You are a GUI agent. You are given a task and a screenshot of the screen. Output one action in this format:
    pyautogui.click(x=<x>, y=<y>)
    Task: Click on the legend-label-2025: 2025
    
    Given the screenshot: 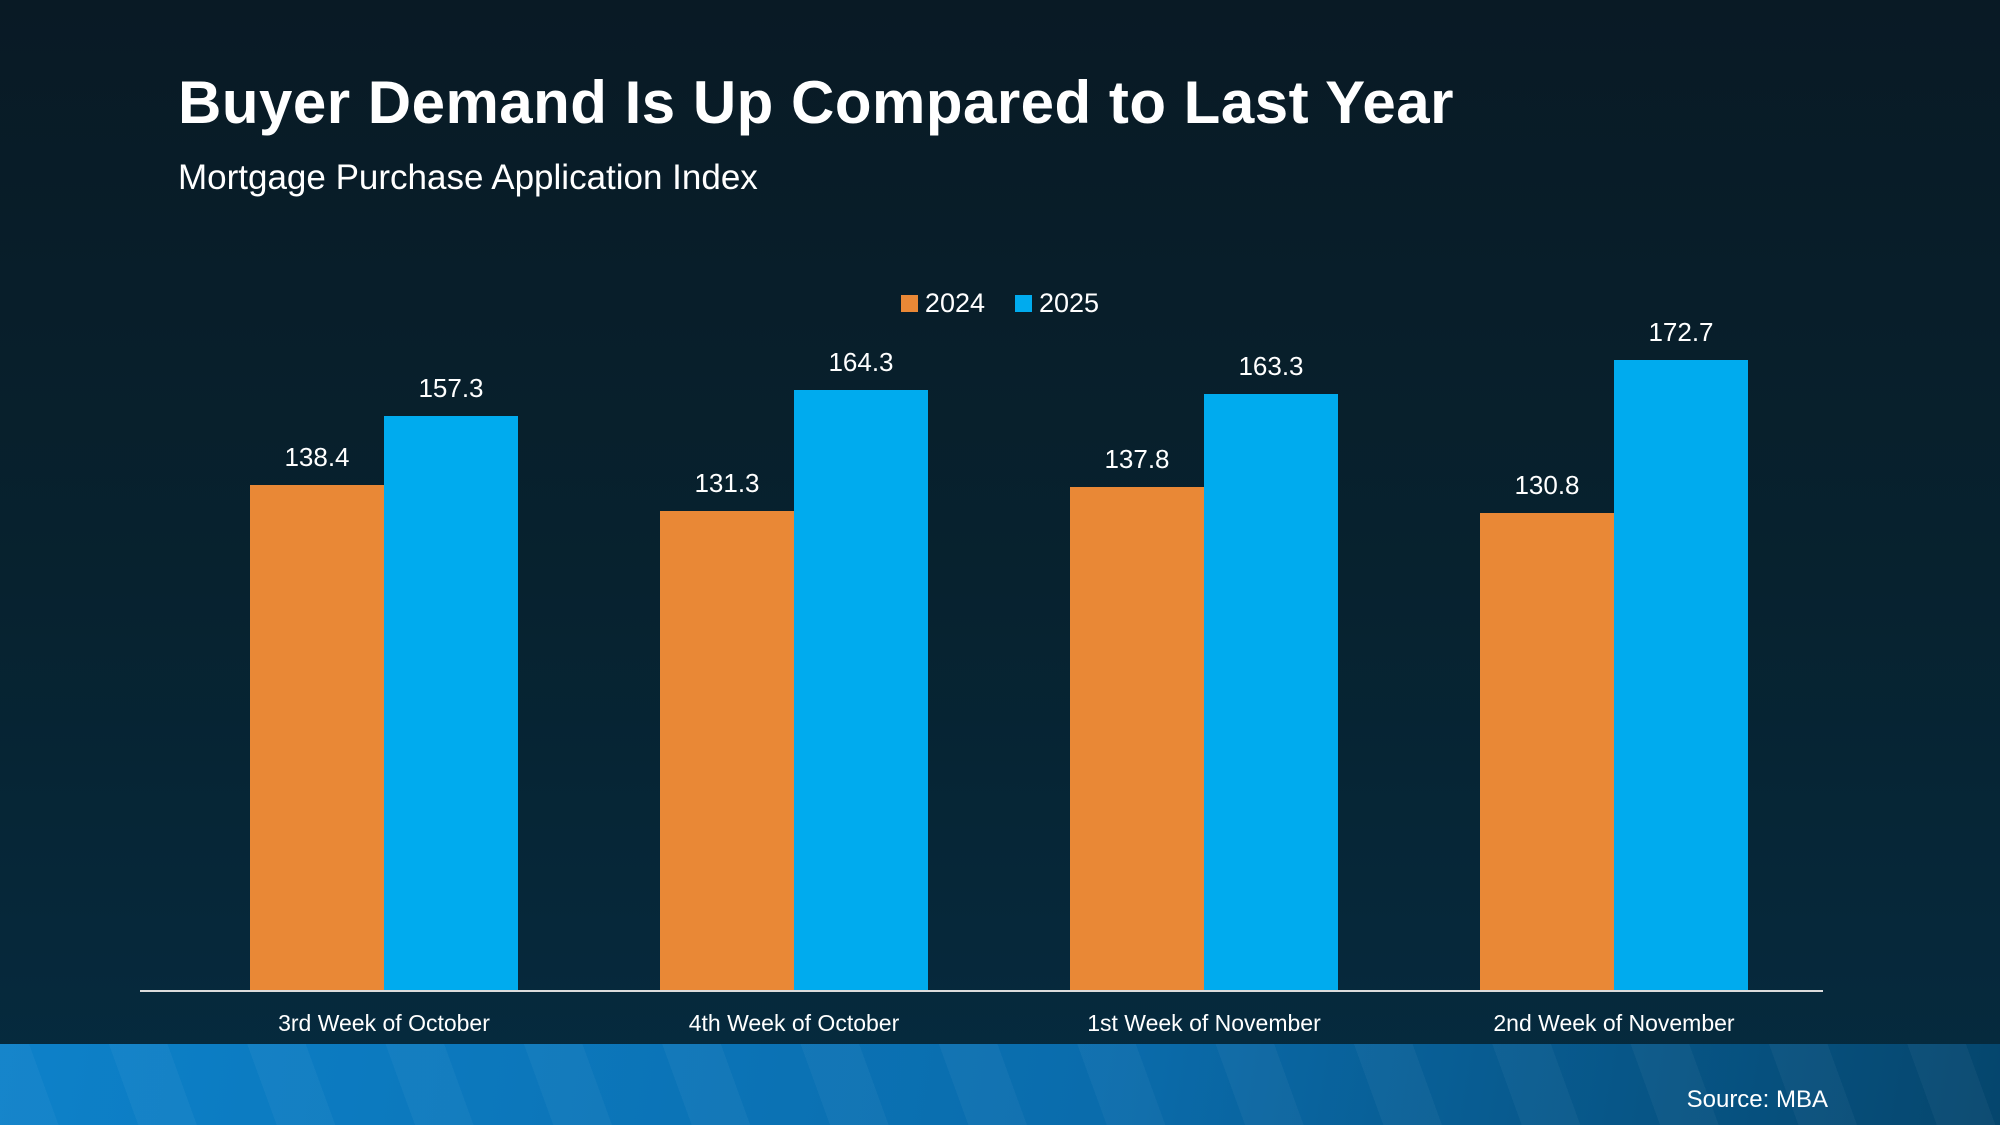 What is the action you would take?
    pyautogui.click(x=1069, y=303)
    